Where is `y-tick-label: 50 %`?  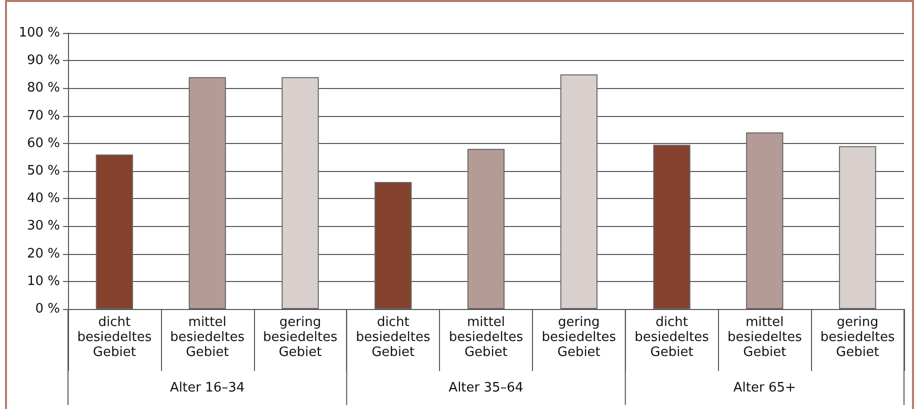
y-tick-label: 50 % is located at coordinates (43, 171).